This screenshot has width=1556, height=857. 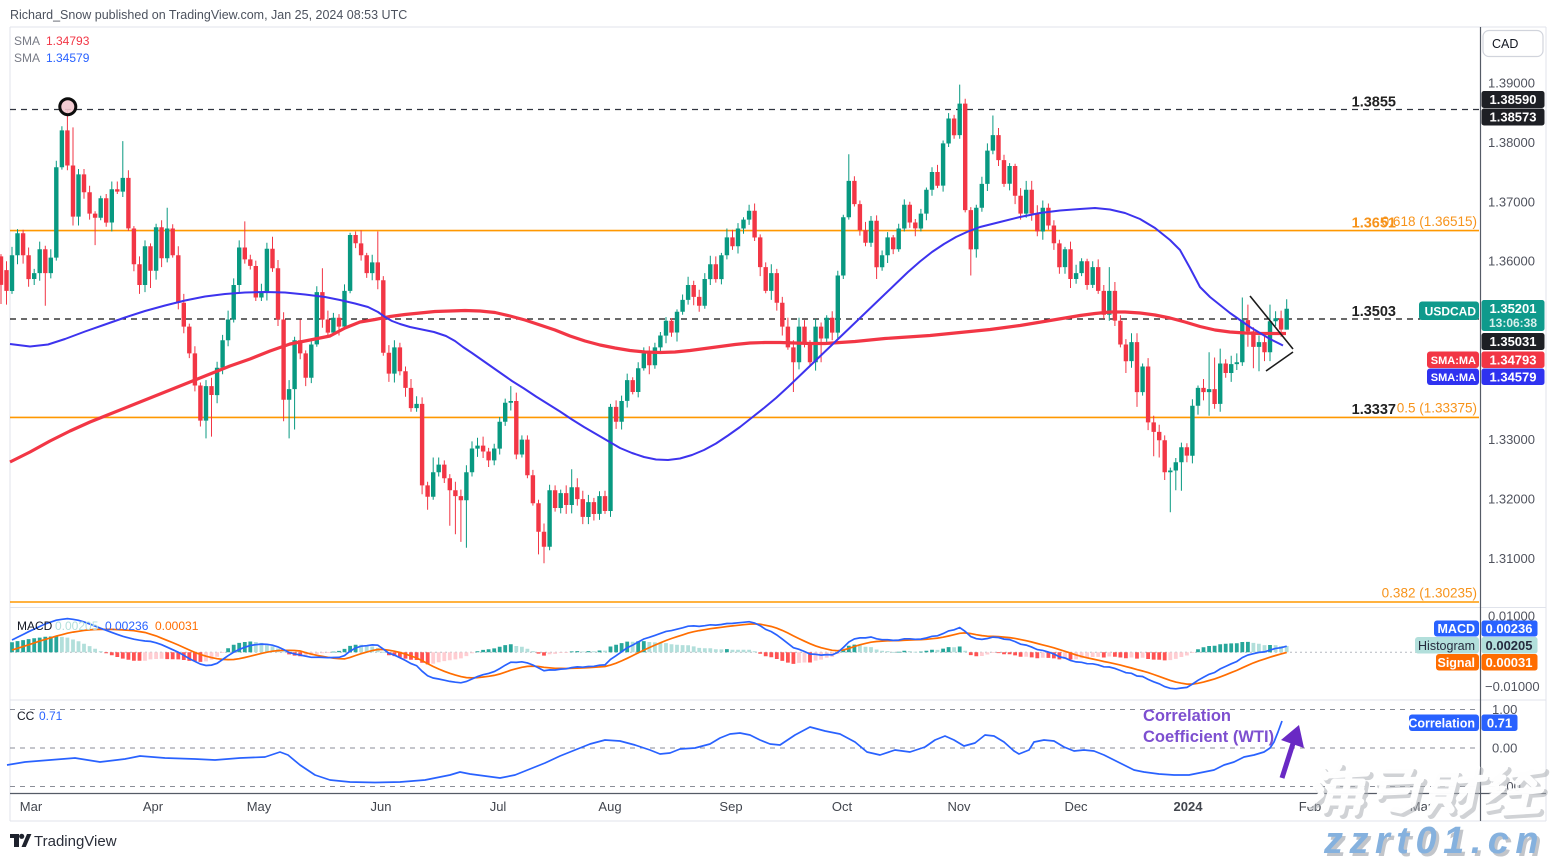 I want to click on svg-text: Apr, so click(x=153, y=806).